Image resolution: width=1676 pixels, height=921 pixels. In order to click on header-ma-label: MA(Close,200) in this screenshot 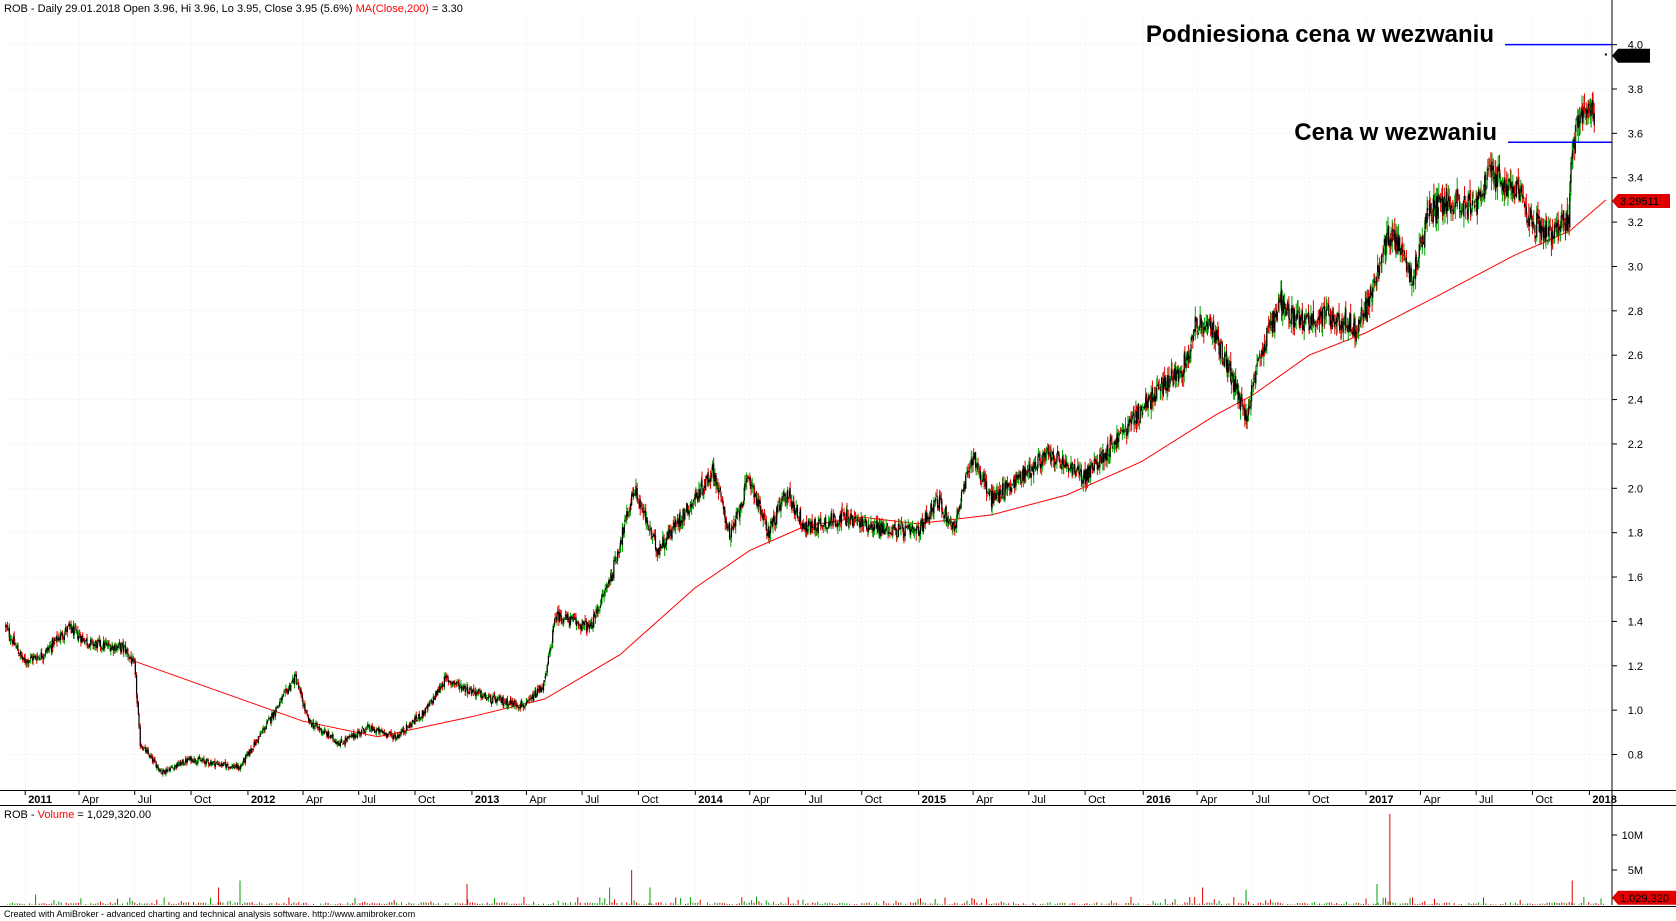, I will do `click(392, 9)`.